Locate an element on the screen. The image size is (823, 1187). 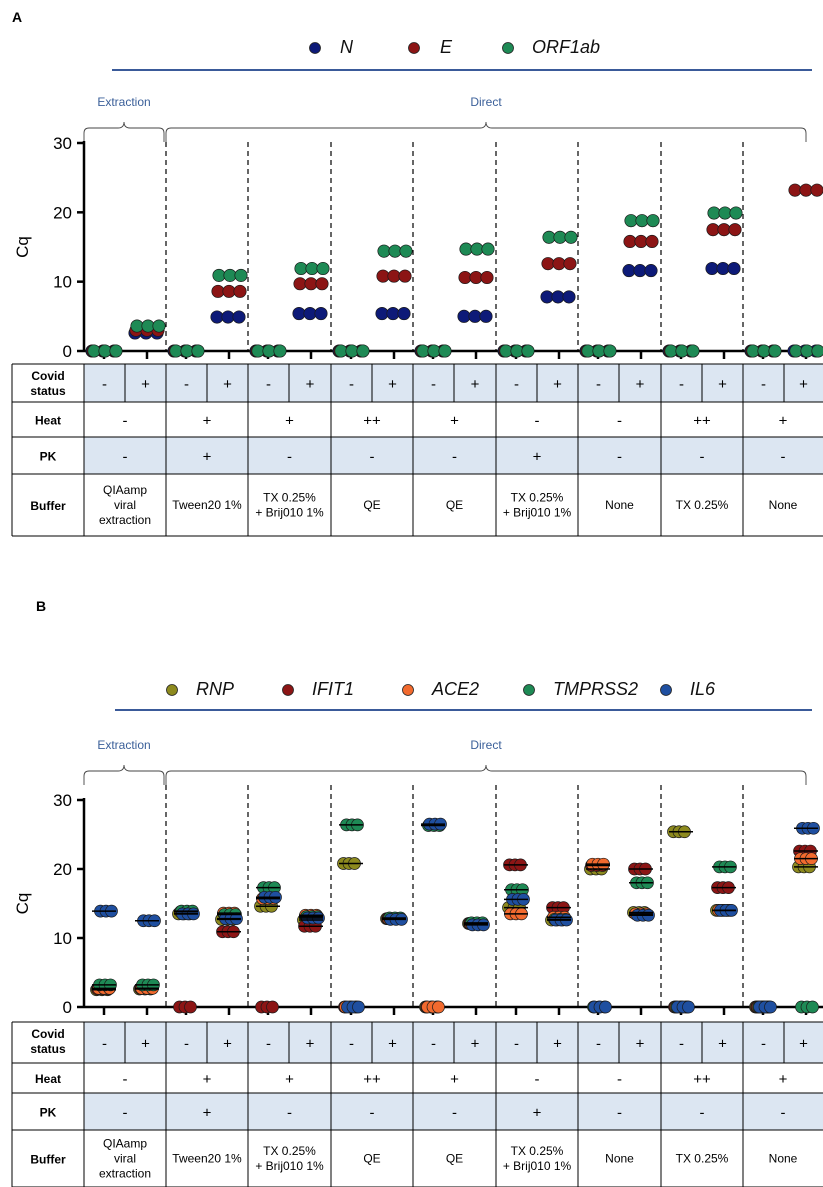
buffer-cell: + Brij010 1% is located at coordinates (537, 513).